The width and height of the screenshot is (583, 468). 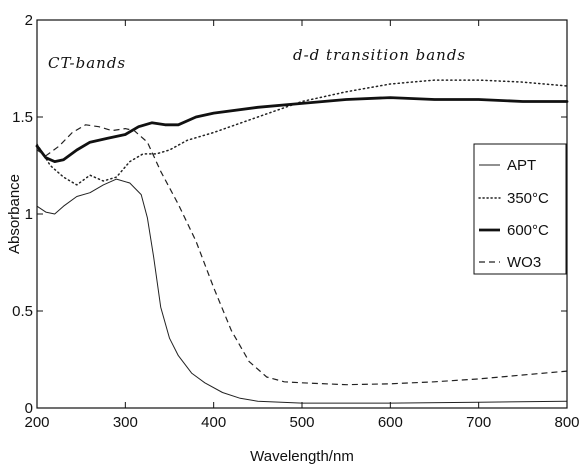 What do you see at coordinates (524, 262) in the screenshot?
I see `legend-label-wo3: WO3` at bounding box center [524, 262].